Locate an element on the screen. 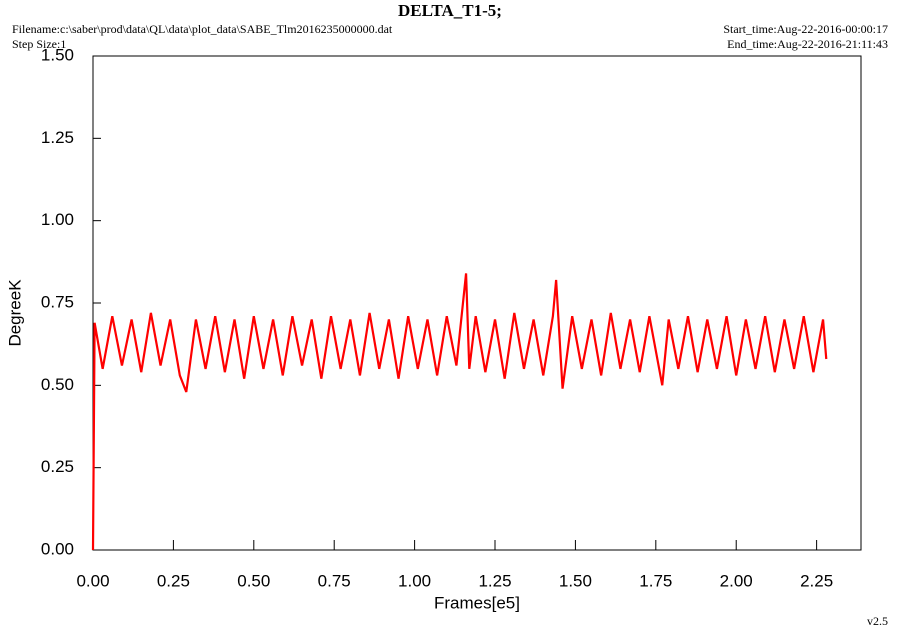  x-tick-label: 1.75 is located at coordinates (655, 580).